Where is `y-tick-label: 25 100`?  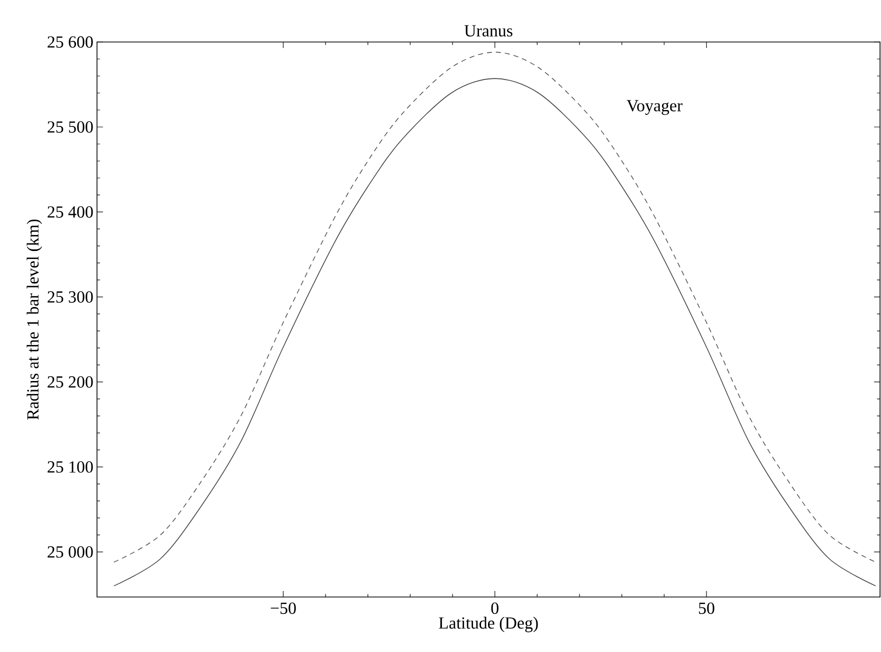
y-tick-label: 25 100 is located at coordinates (70, 467).